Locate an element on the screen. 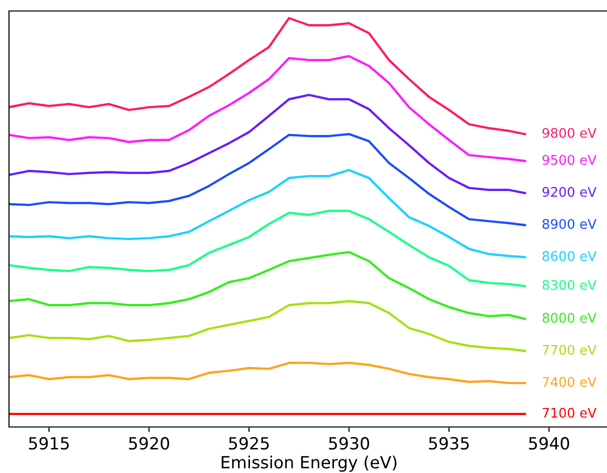 The width and height of the screenshot is (607, 473). x-tick-label: 5930 is located at coordinates (349, 443).